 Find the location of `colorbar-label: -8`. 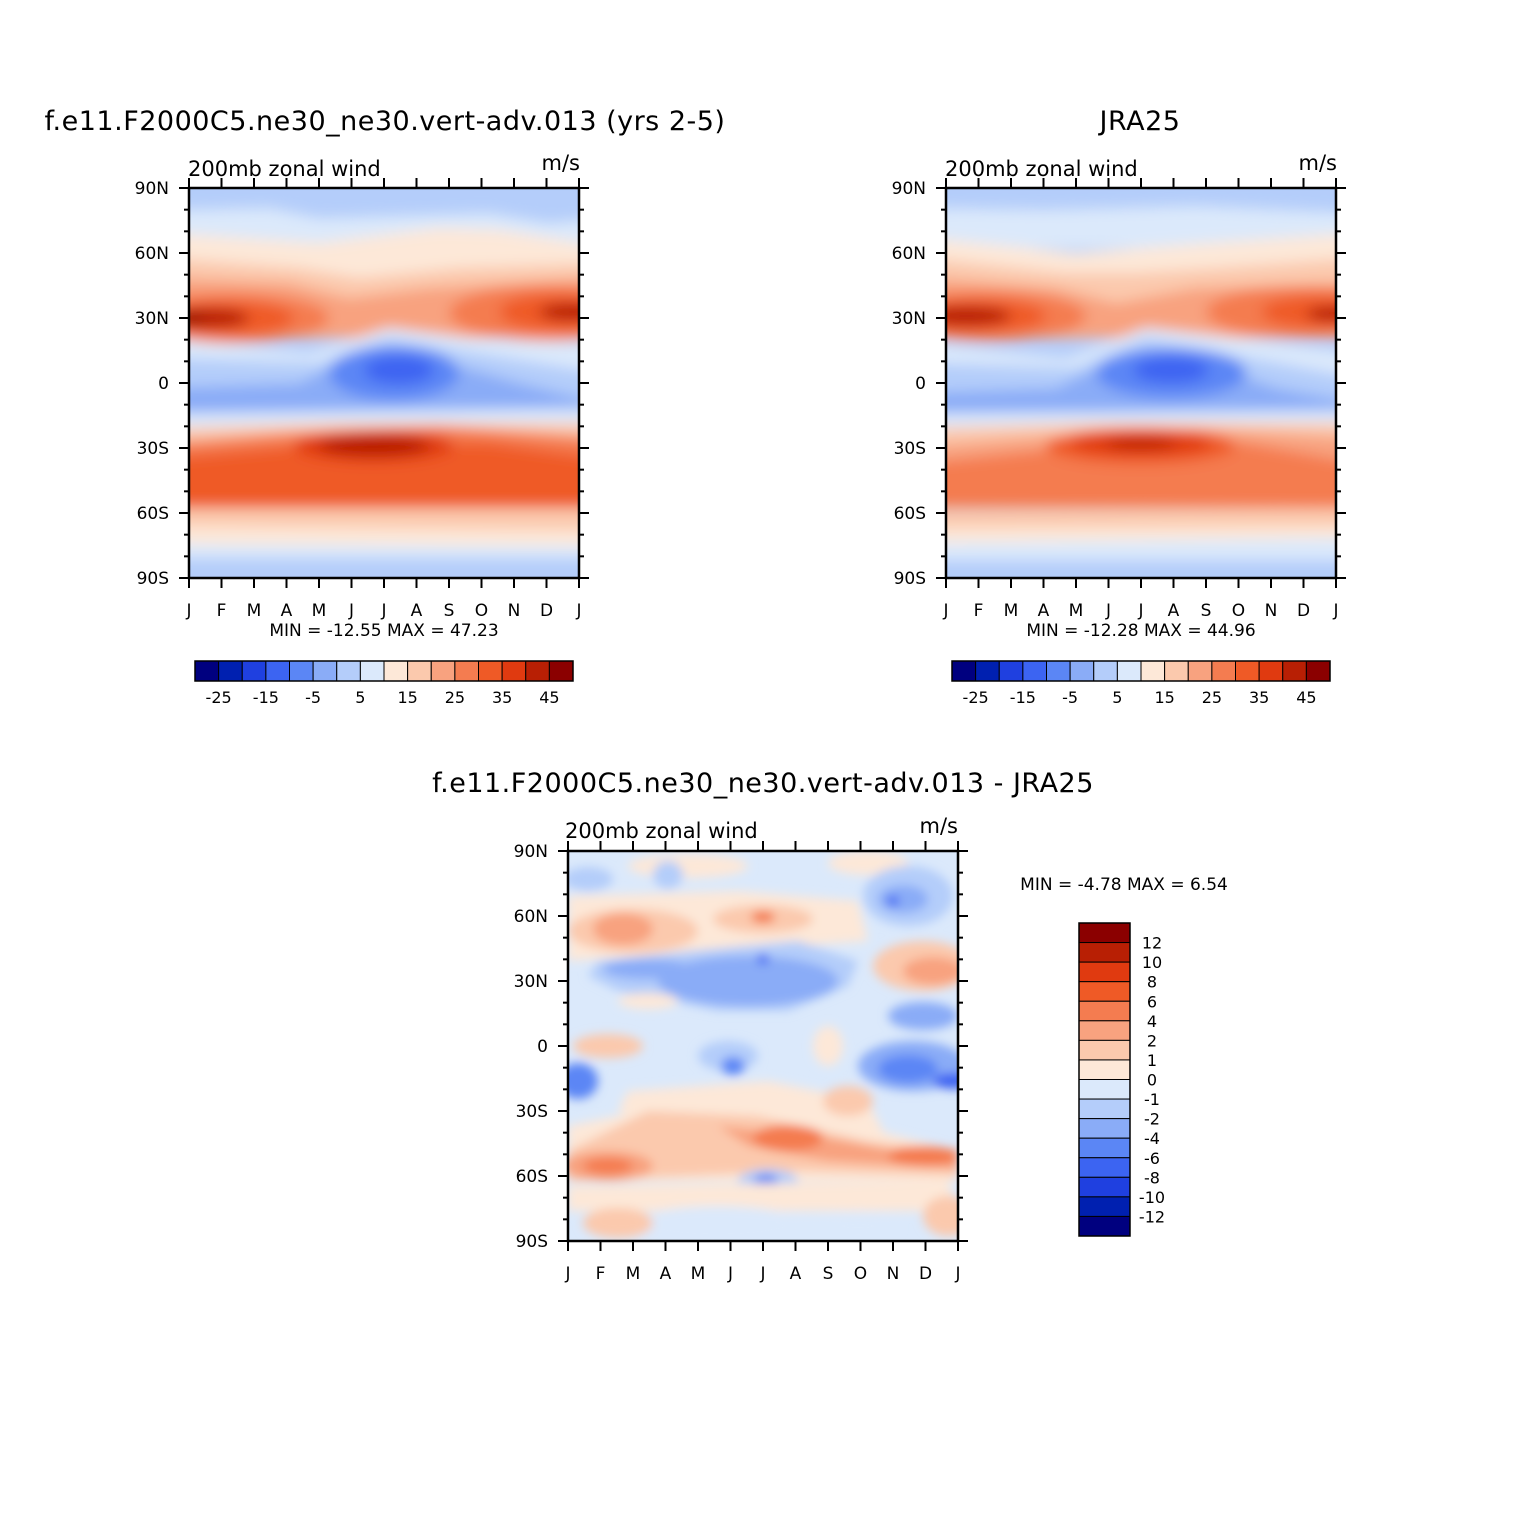

colorbar-label: -8 is located at coordinates (1152, 1177).